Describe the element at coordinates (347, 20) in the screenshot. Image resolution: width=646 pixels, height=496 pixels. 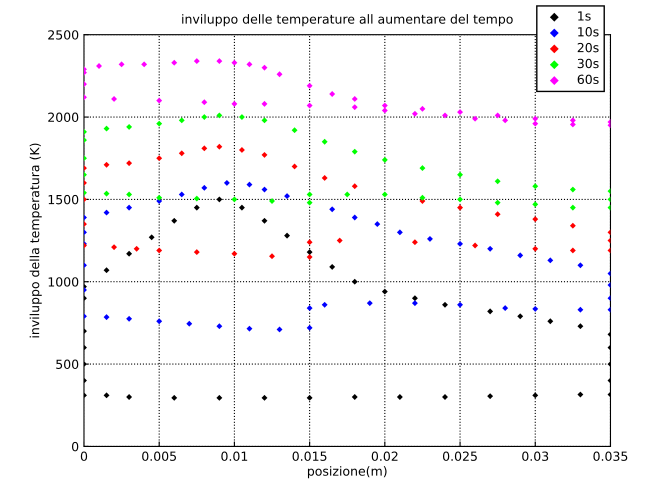
I see `chart-title: inviluppo delle temperature all aumentare del tempo` at that location.